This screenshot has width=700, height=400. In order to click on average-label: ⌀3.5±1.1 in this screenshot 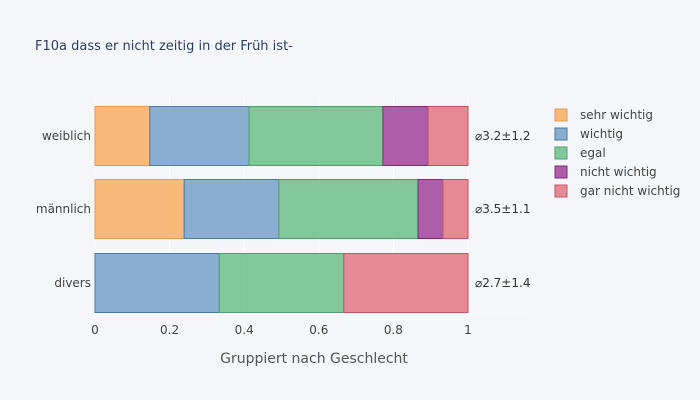, I will do `click(502, 209)`.